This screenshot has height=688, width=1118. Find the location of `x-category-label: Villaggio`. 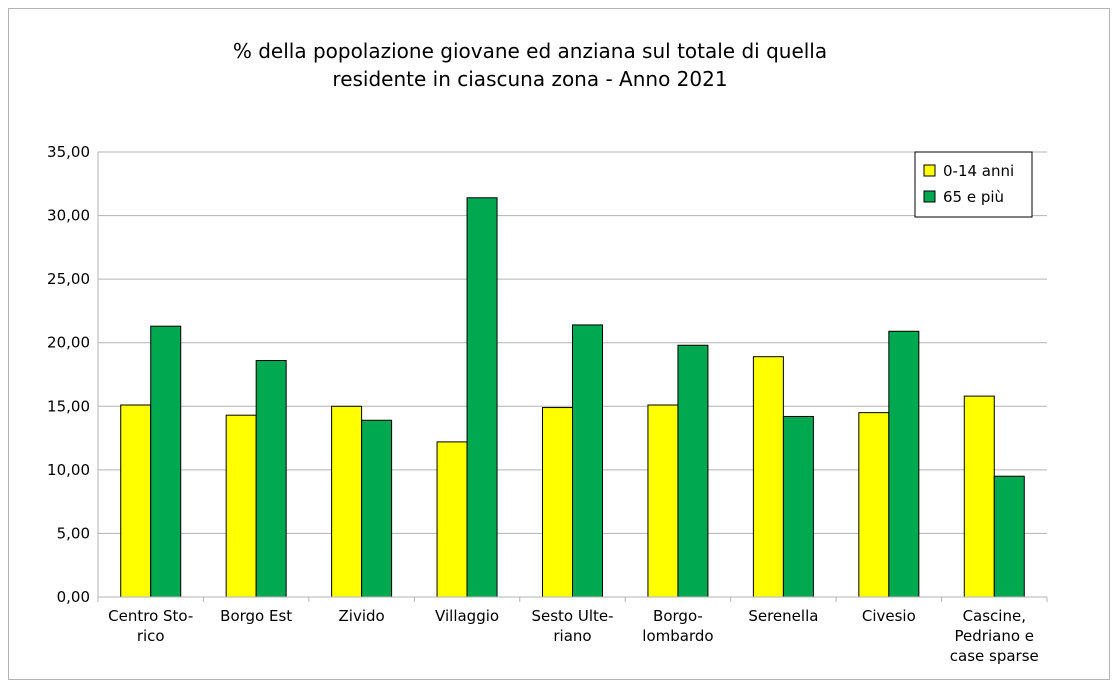

x-category-label: Villaggio is located at coordinates (467, 616).